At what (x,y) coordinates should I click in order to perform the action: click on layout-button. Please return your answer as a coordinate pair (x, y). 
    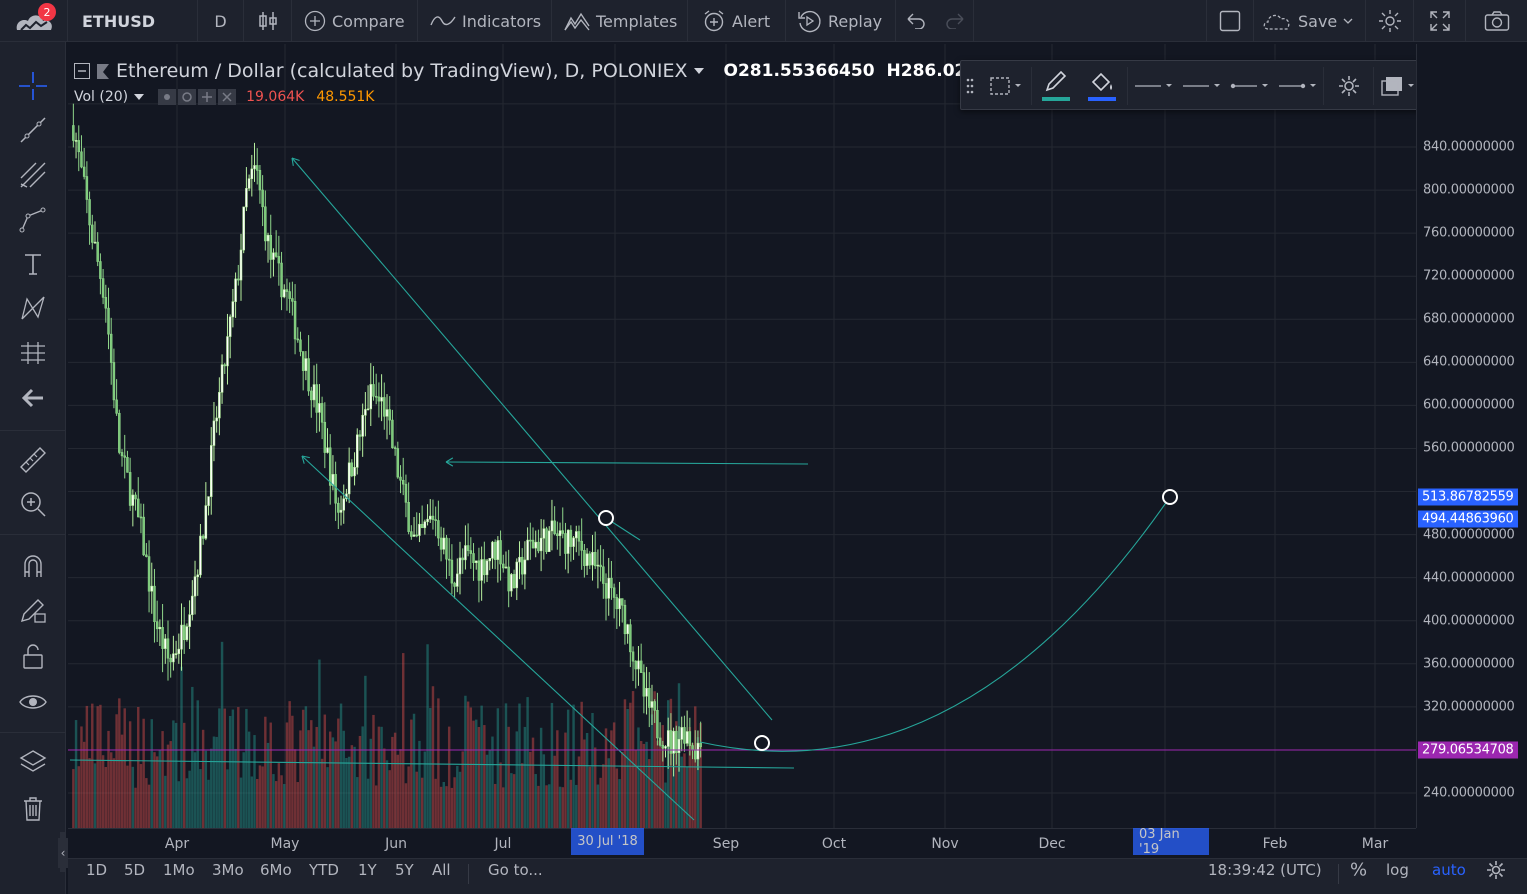
    Looking at the image, I should click on (1230, 21).